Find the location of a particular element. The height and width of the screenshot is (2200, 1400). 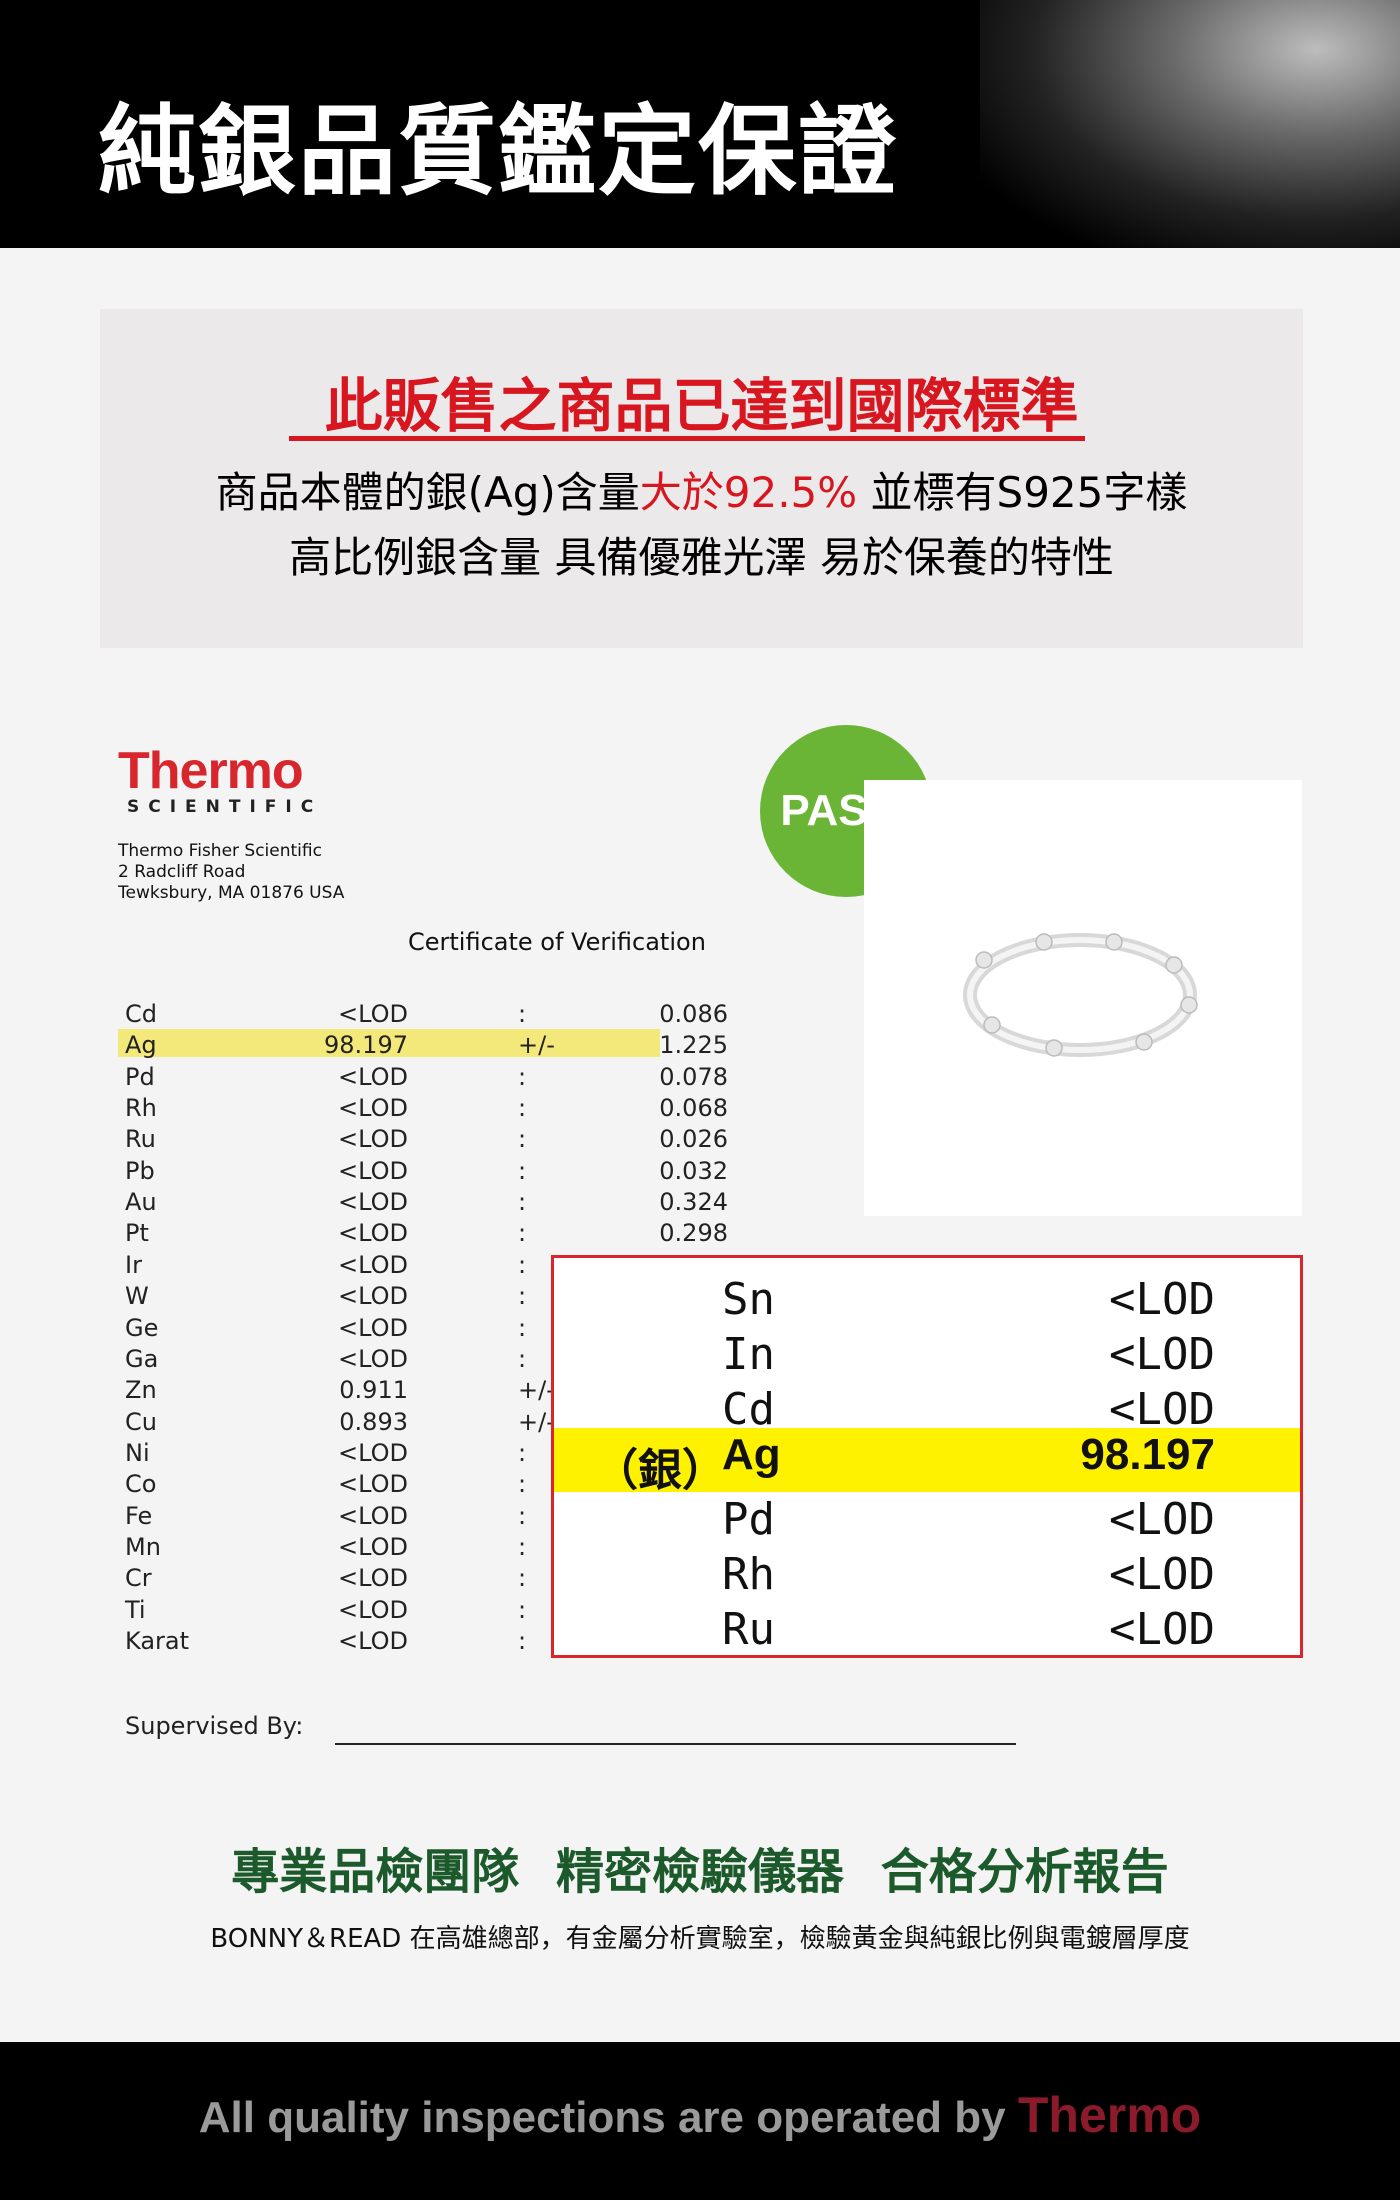

cell-el: Cd is located at coordinates (141, 1014).